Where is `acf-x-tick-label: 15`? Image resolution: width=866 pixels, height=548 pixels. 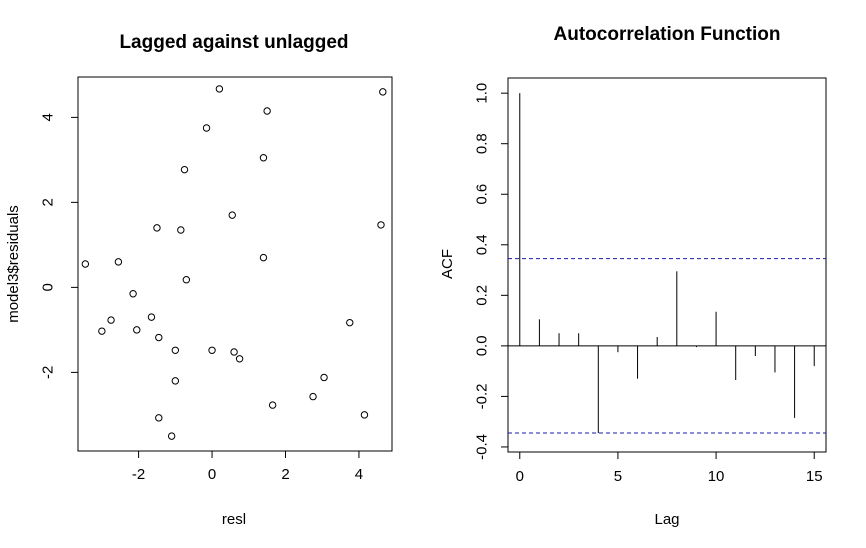 acf-x-tick-label: 15 is located at coordinates (814, 476).